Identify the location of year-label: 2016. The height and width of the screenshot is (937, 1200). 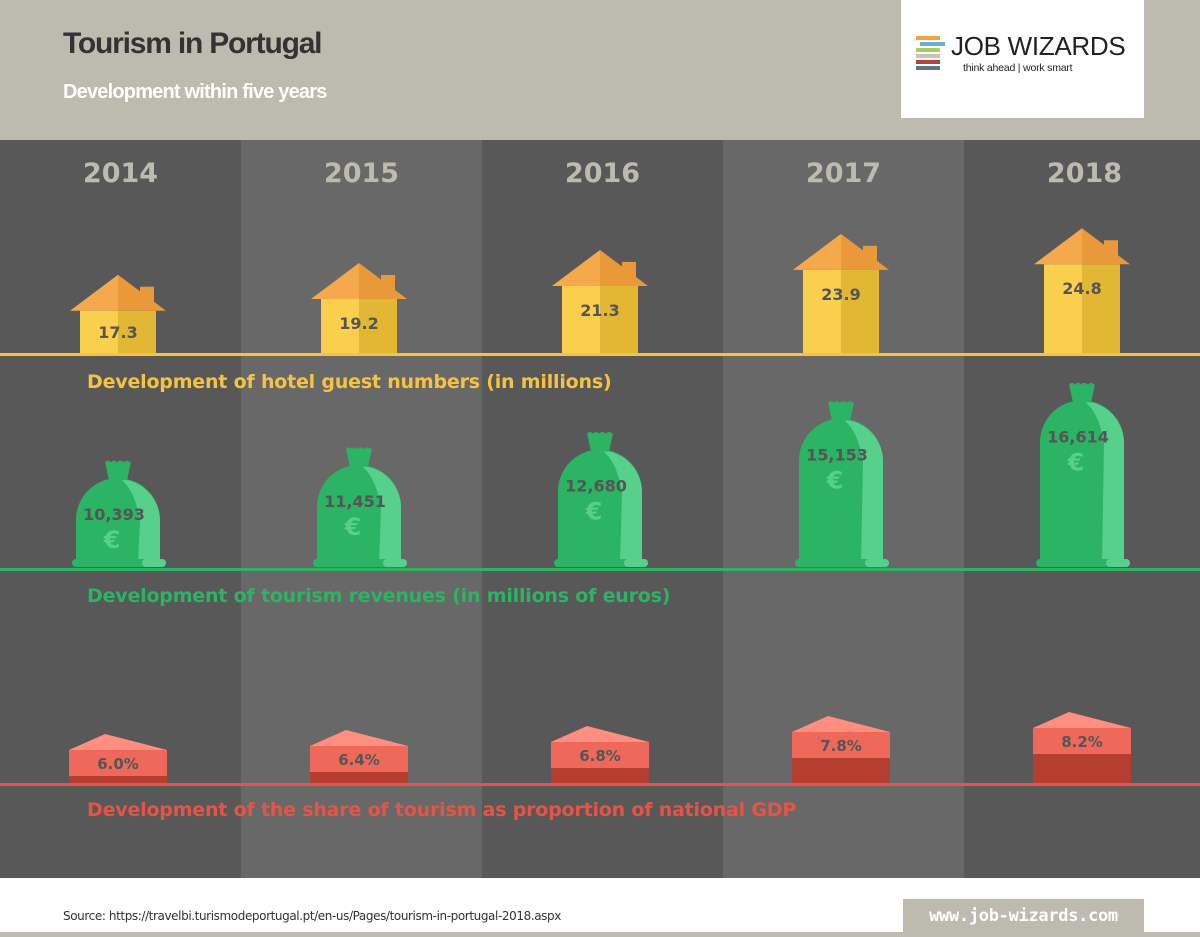
(602, 173).